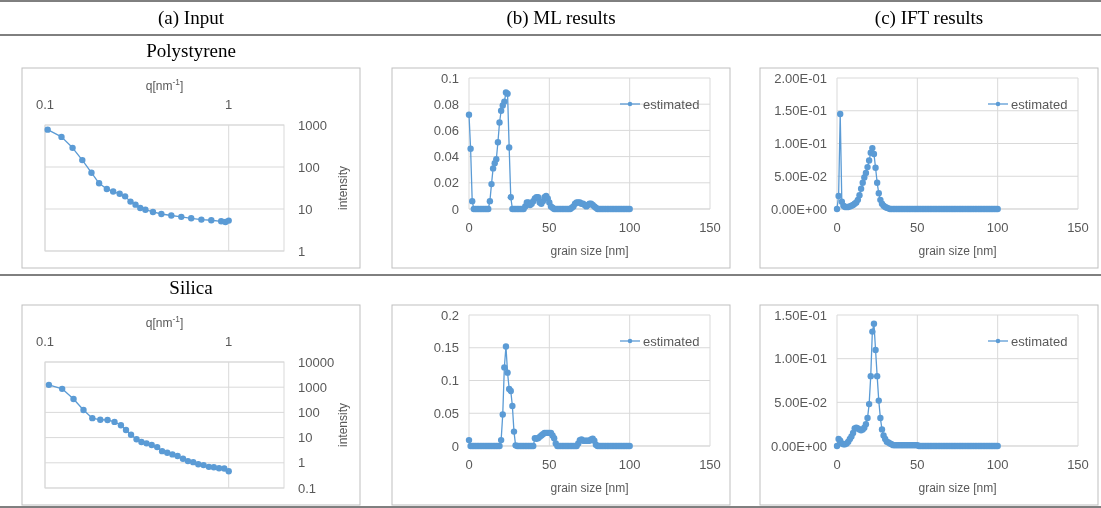 The height and width of the screenshot is (508, 1101). Describe the element at coordinates (800, 78) in the screenshot. I see `y-tick-label: 2.00E-01` at that location.